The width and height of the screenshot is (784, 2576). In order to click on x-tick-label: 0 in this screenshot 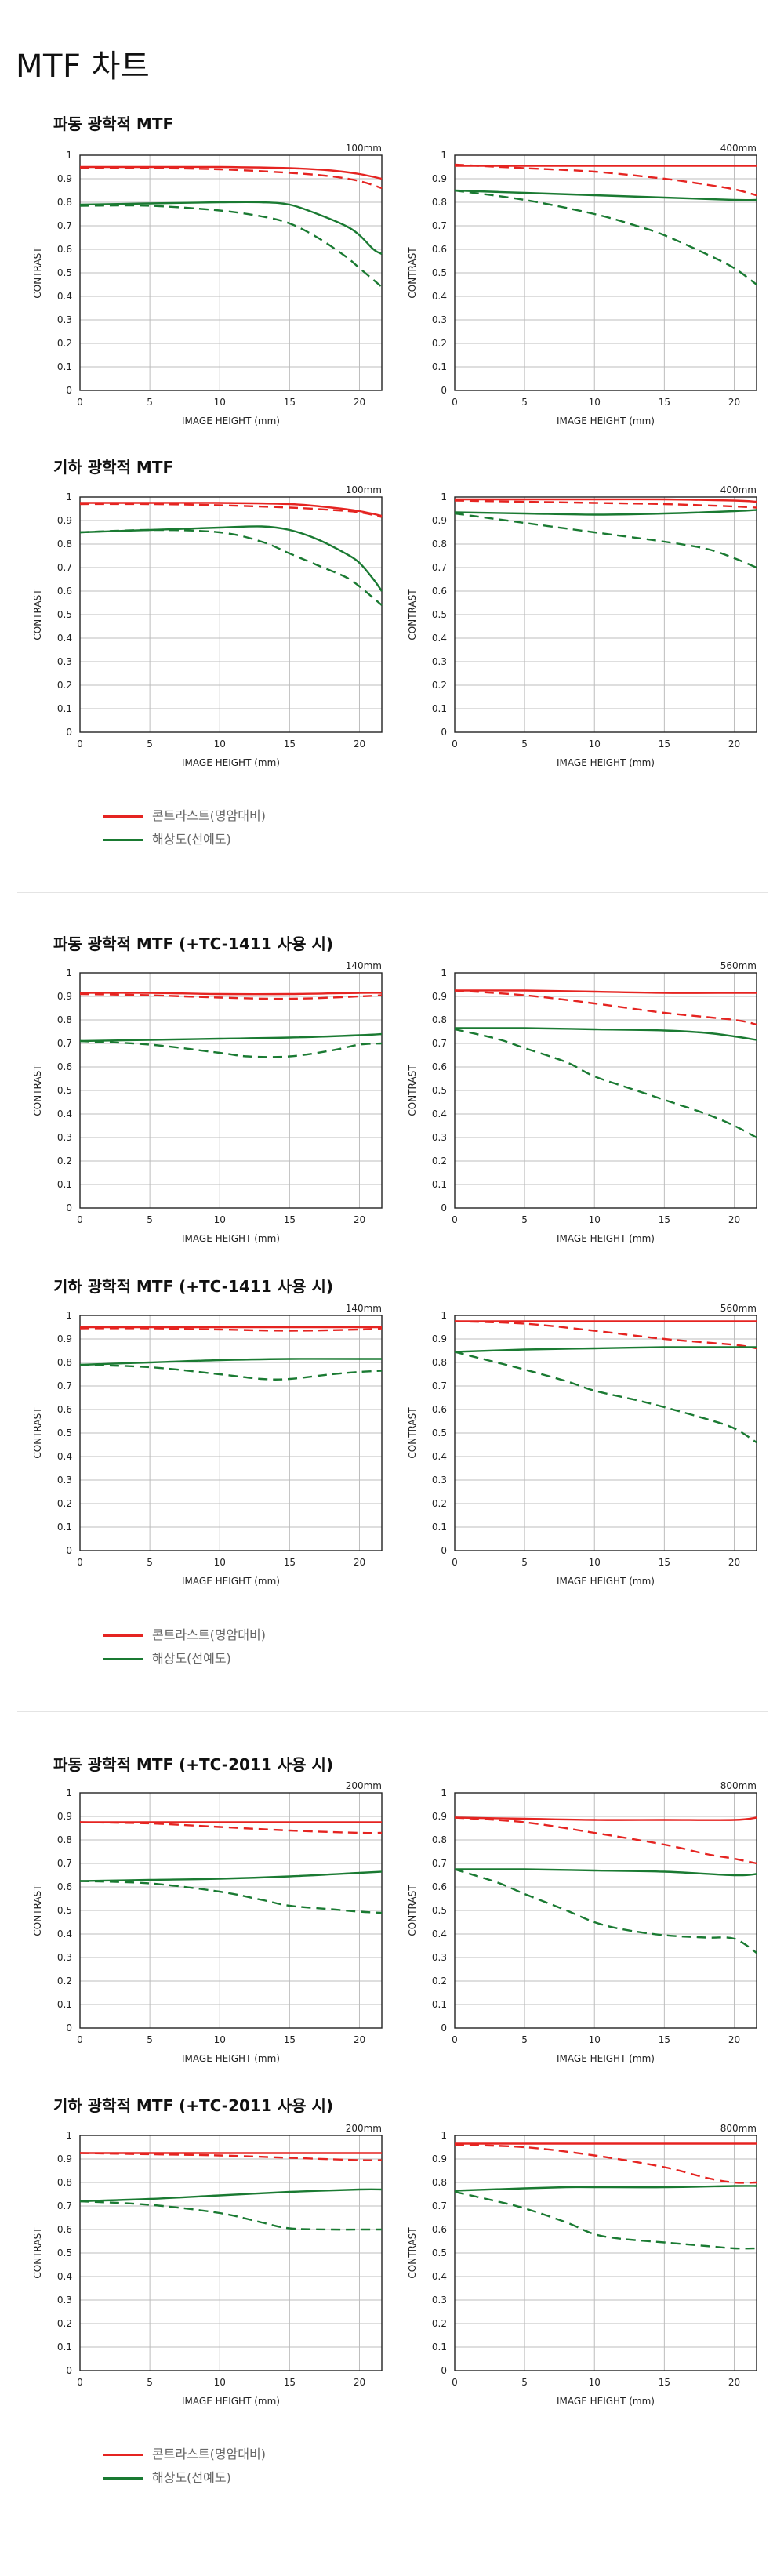, I will do `click(80, 2039)`.